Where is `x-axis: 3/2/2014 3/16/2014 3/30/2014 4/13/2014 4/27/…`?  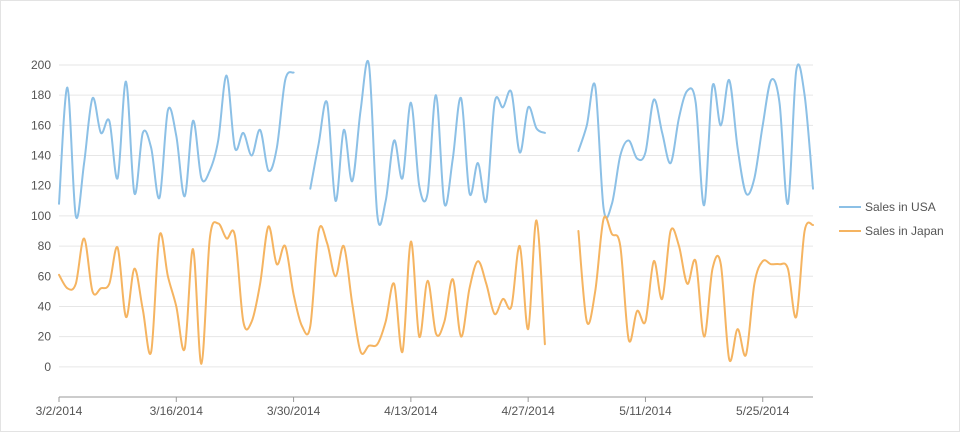 x-axis: 3/2/2014 3/16/2014 3/30/2014 4/13/2014 4/27/… is located at coordinates (424, 407).